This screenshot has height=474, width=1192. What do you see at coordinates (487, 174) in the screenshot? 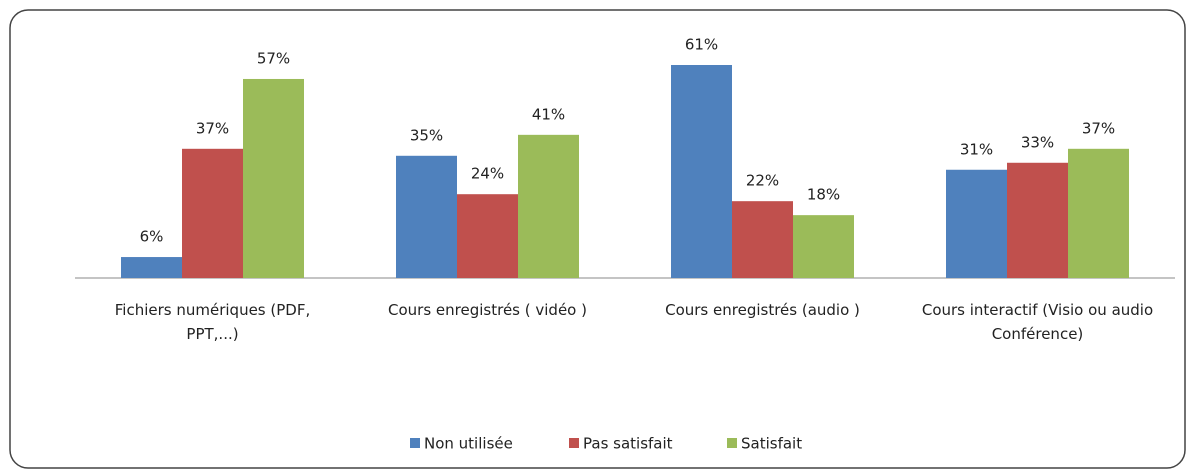
I see `value-label: 24%` at bounding box center [487, 174].